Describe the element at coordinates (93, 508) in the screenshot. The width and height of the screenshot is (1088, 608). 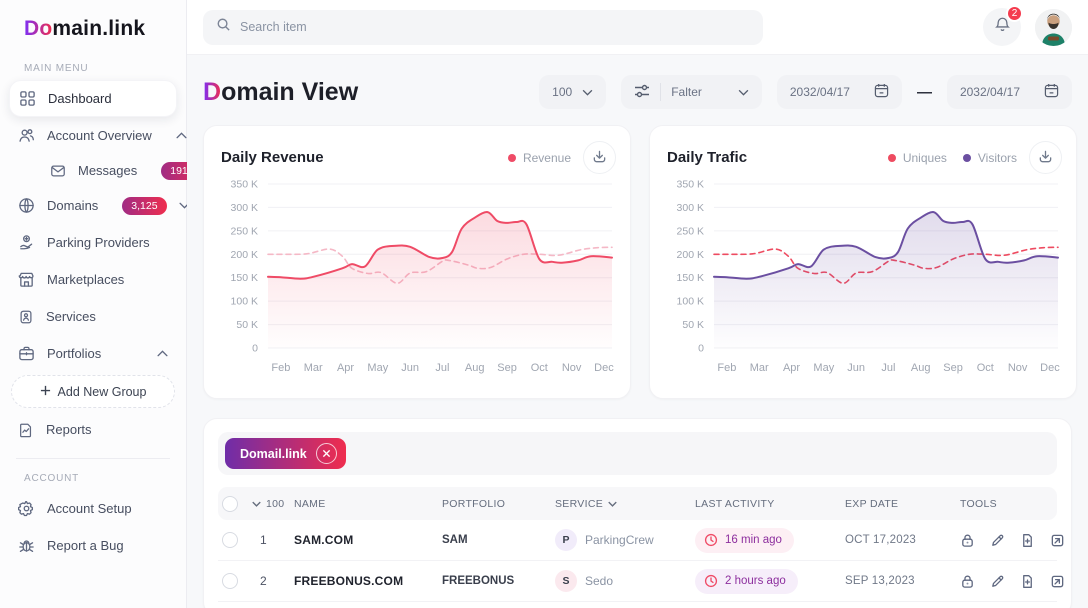
I see `sidebar-item-account-setup: Account Setup` at that location.